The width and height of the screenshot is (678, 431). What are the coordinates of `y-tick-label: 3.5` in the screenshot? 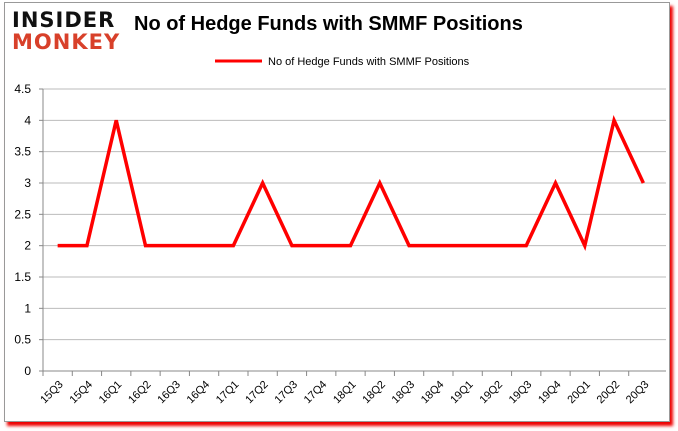 It's located at (22, 152).